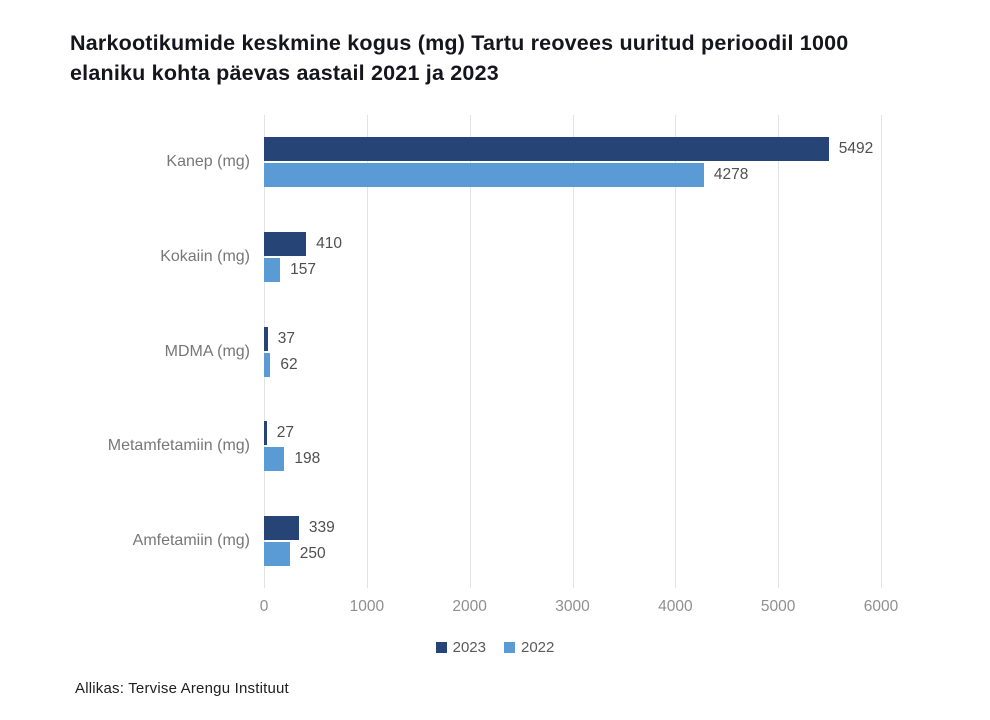  I want to click on value-label: 198, so click(307, 459).